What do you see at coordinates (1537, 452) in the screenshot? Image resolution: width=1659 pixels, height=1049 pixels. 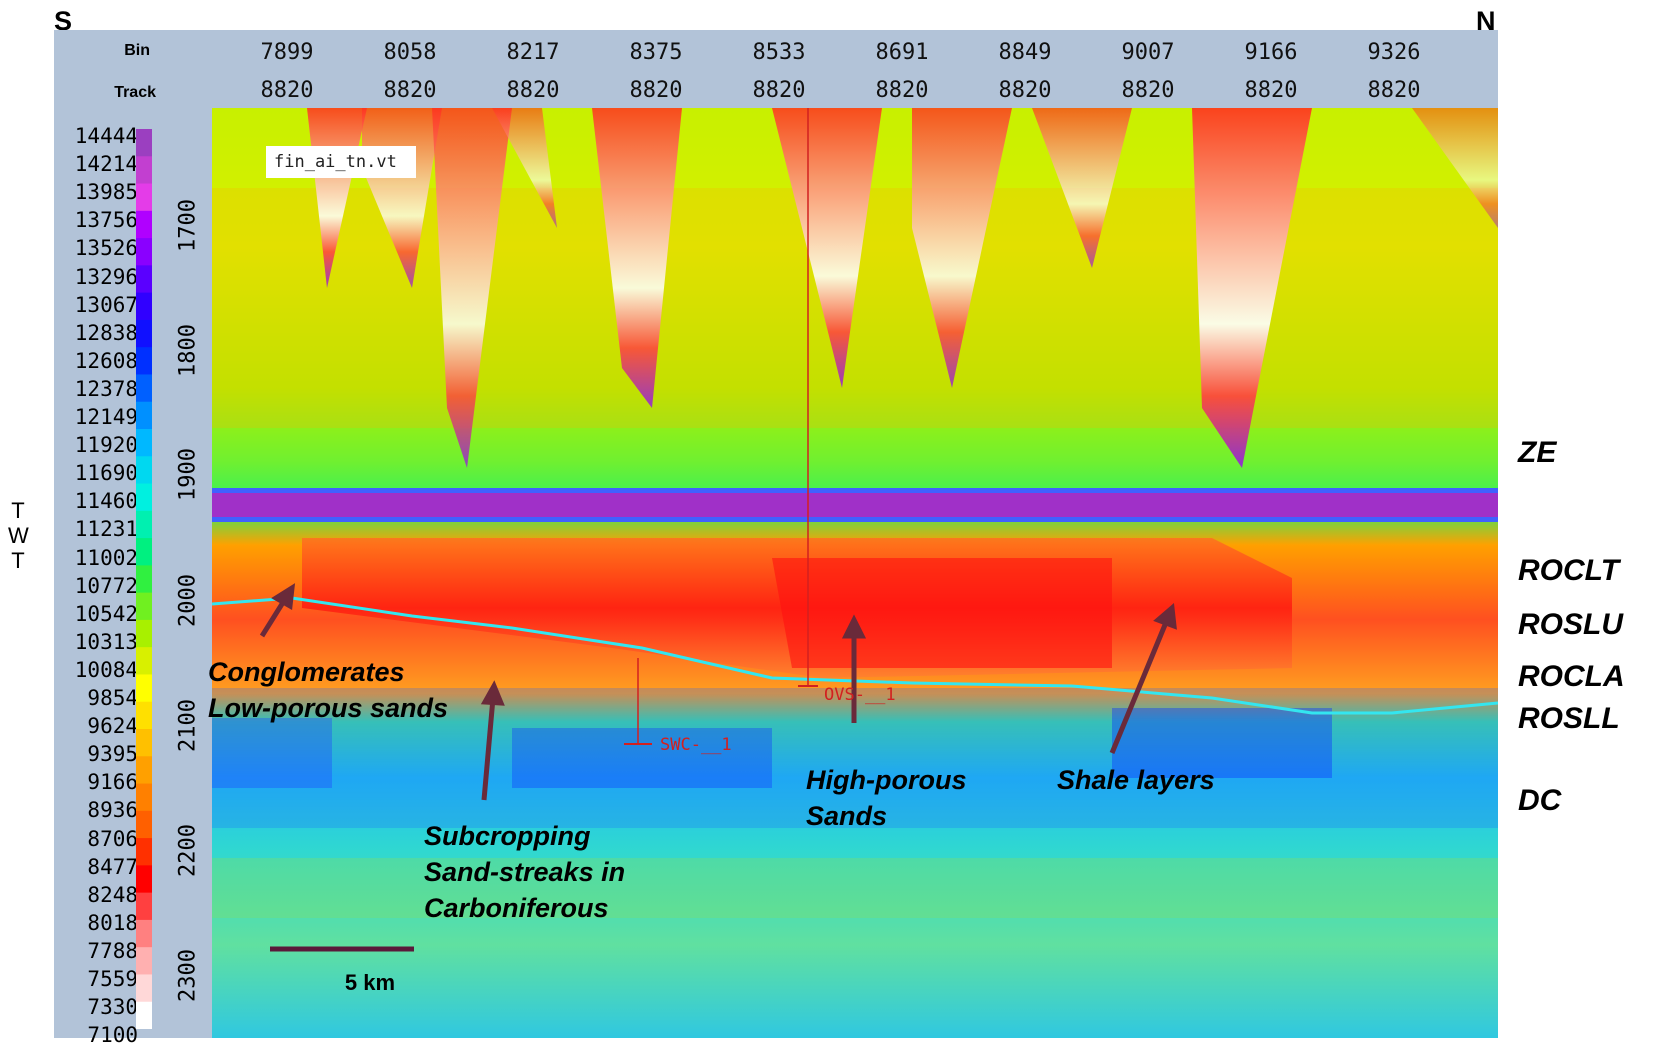 I see `horizon-label-ze: ZE` at bounding box center [1537, 452].